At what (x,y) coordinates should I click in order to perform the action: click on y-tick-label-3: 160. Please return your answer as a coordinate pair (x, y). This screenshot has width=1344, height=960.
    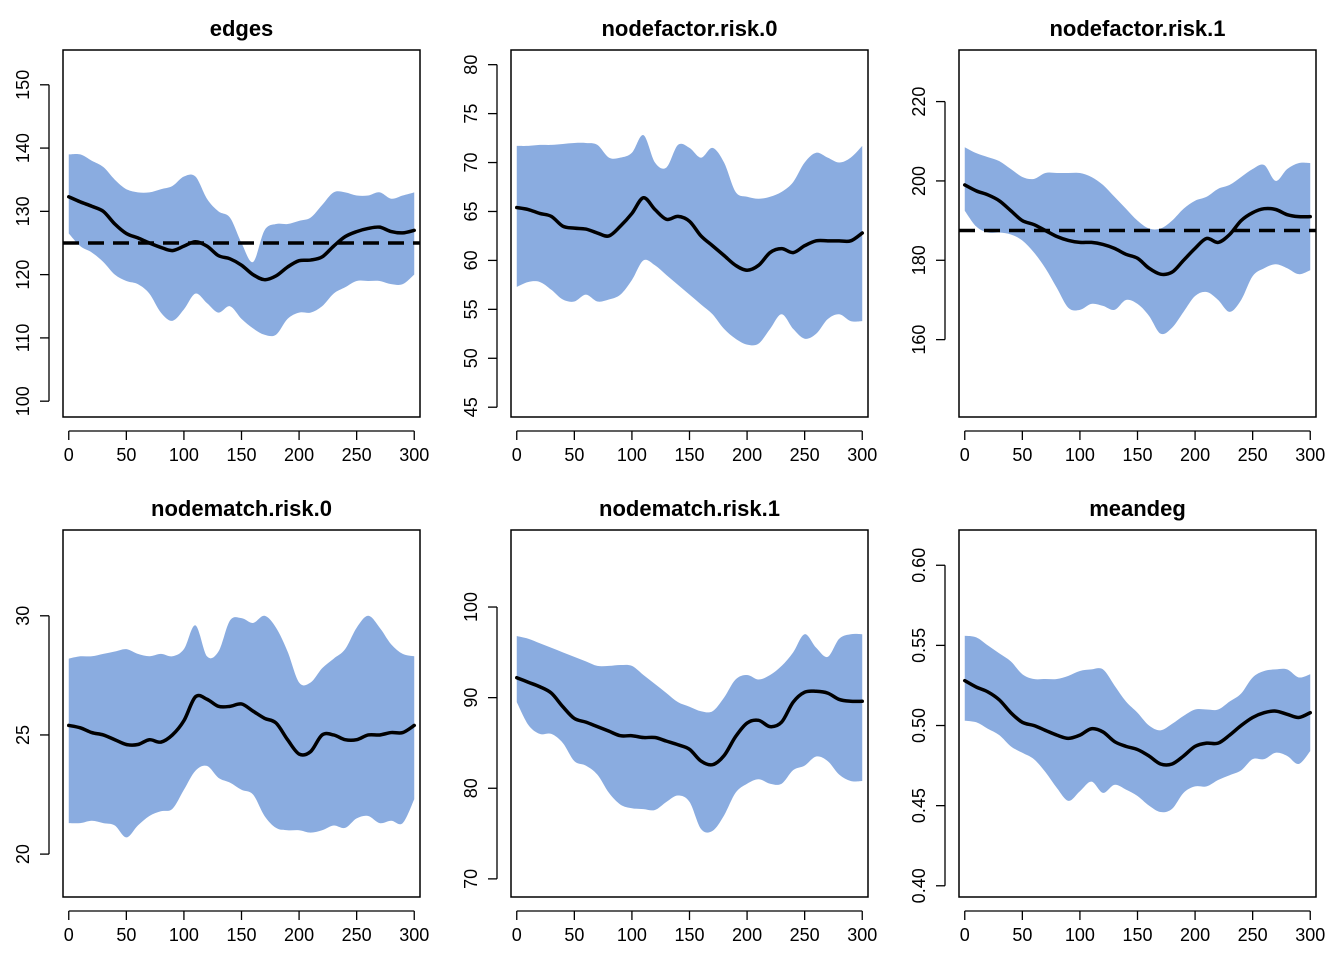
    Looking at the image, I should click on (919, 340).